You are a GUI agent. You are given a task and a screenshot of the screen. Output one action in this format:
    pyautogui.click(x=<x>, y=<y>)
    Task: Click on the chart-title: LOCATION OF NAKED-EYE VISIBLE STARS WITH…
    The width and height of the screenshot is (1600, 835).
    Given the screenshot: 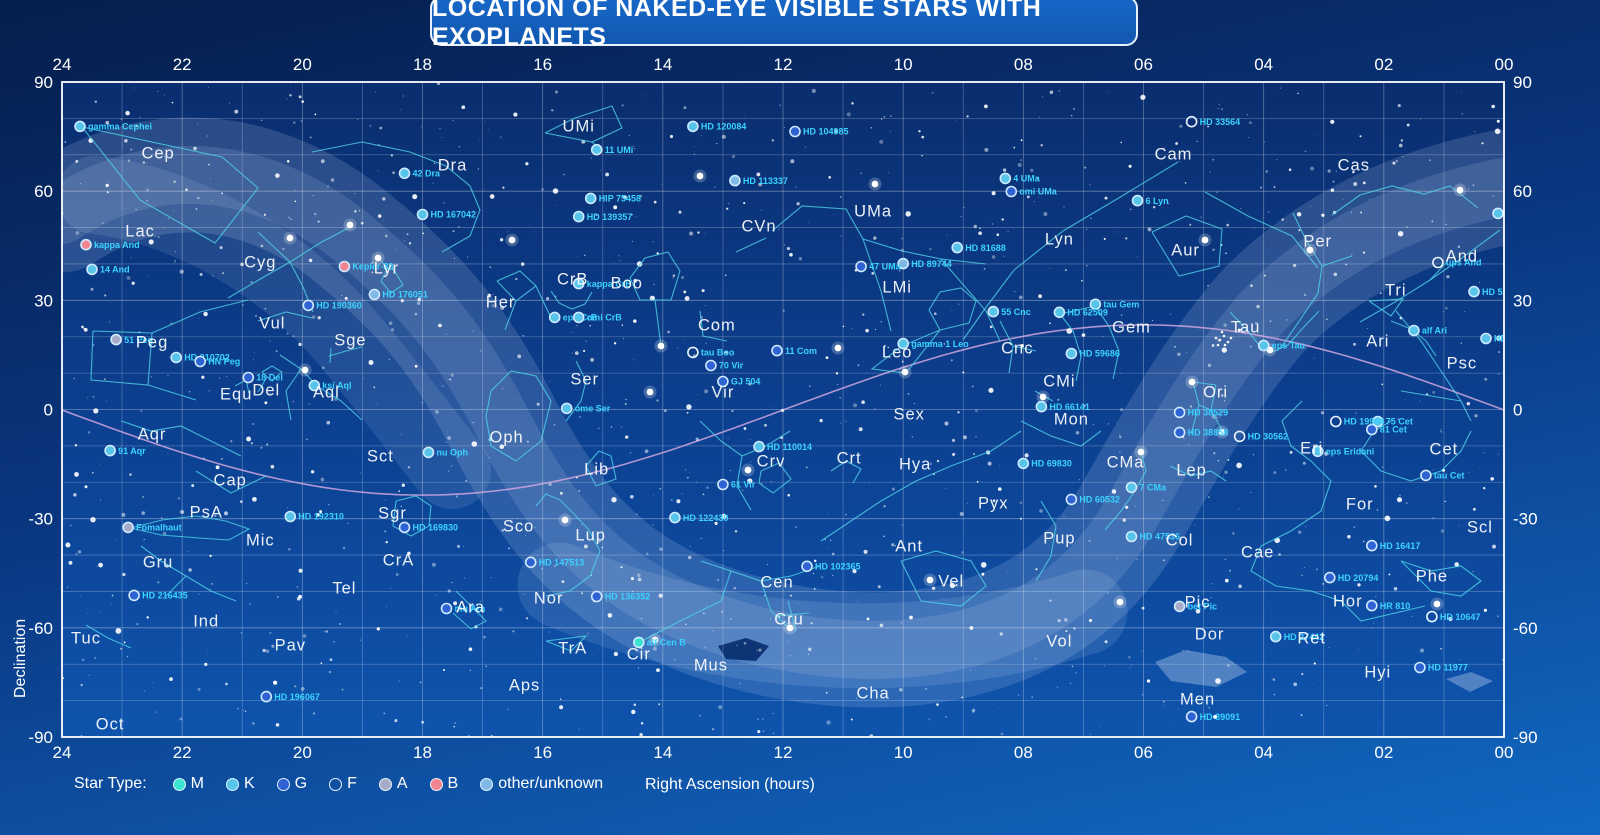 What is the action you would take?
    pyautogui.click(x=737, y=25)
    